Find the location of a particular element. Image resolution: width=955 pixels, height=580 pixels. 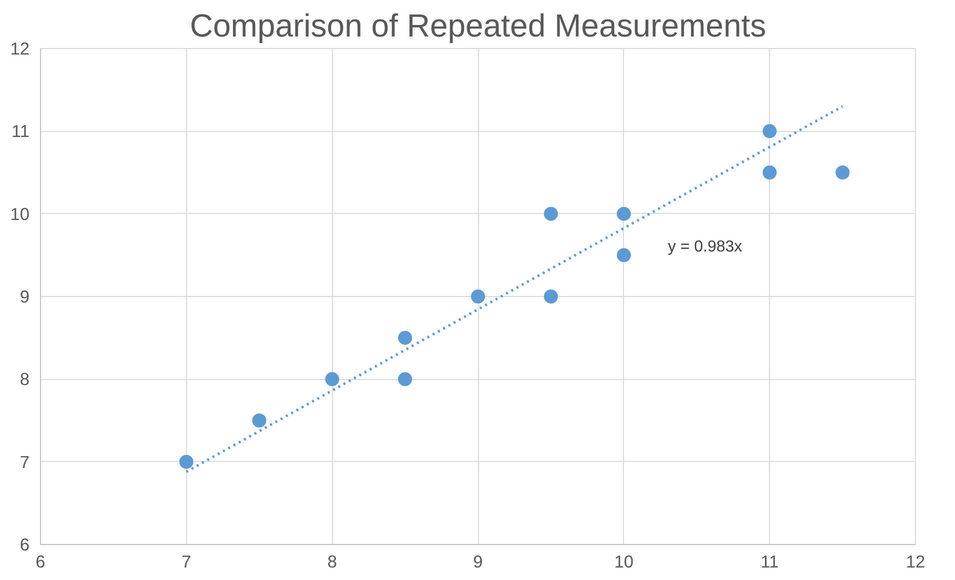

y-tick-label: 12 is located at coordinates (20, 48).